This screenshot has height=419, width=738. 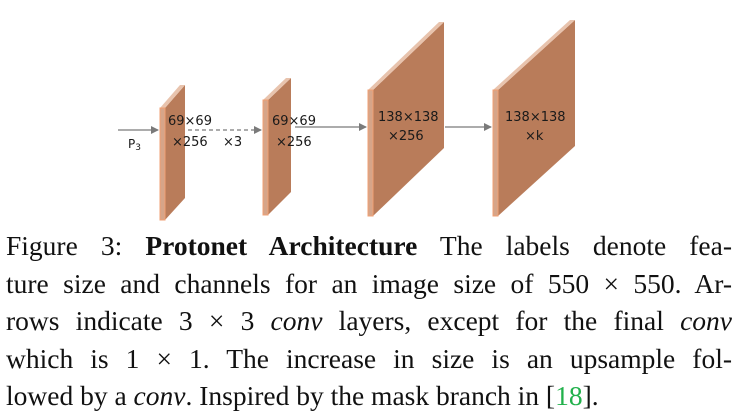 I want to click on block-4-side, so click(x=536, y=118).